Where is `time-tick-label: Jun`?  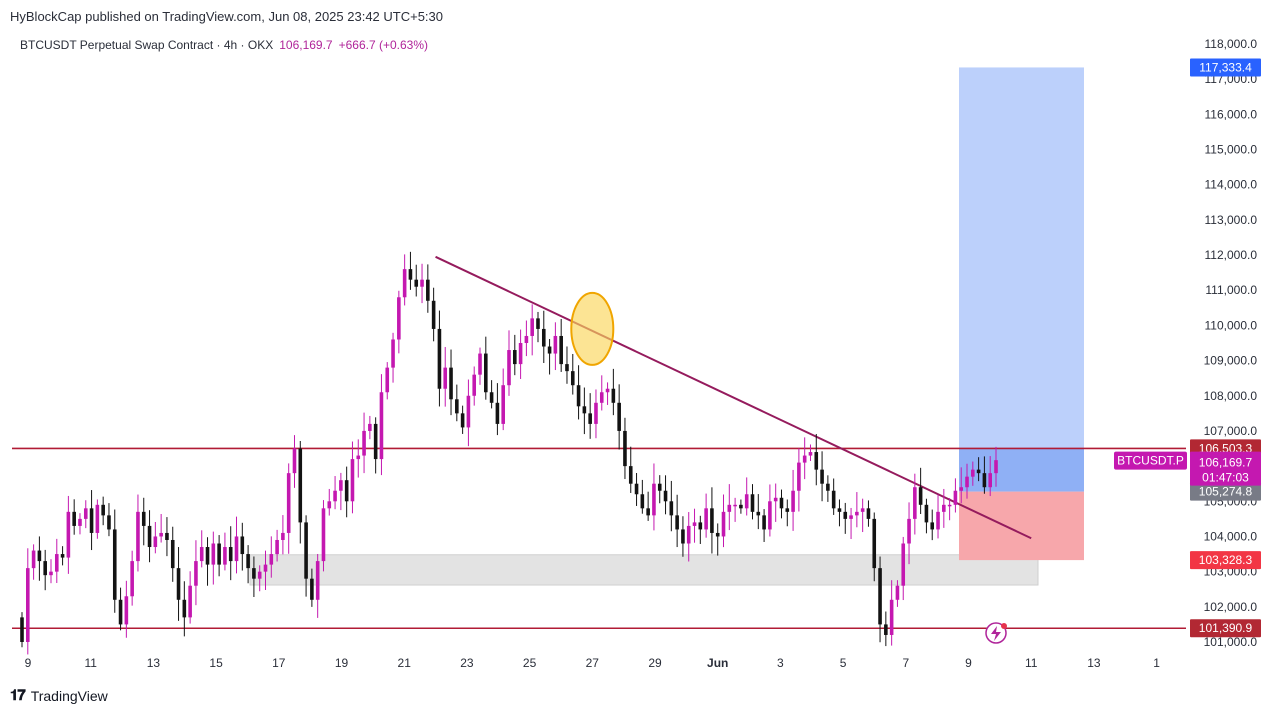
time-tick-label: Jun is located at coordinates (717, 663).